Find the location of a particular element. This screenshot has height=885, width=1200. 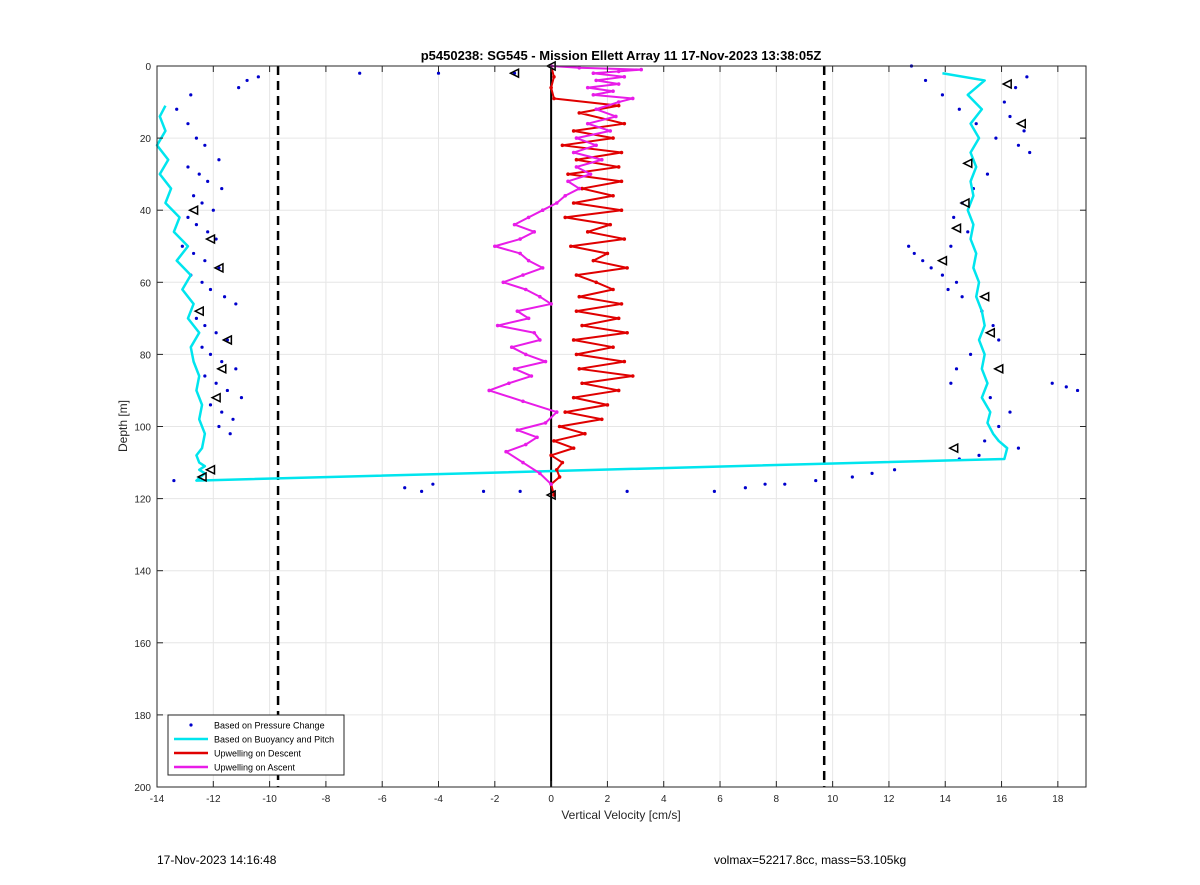

y-tick-label: 100 is located at coordinates (142, 428).